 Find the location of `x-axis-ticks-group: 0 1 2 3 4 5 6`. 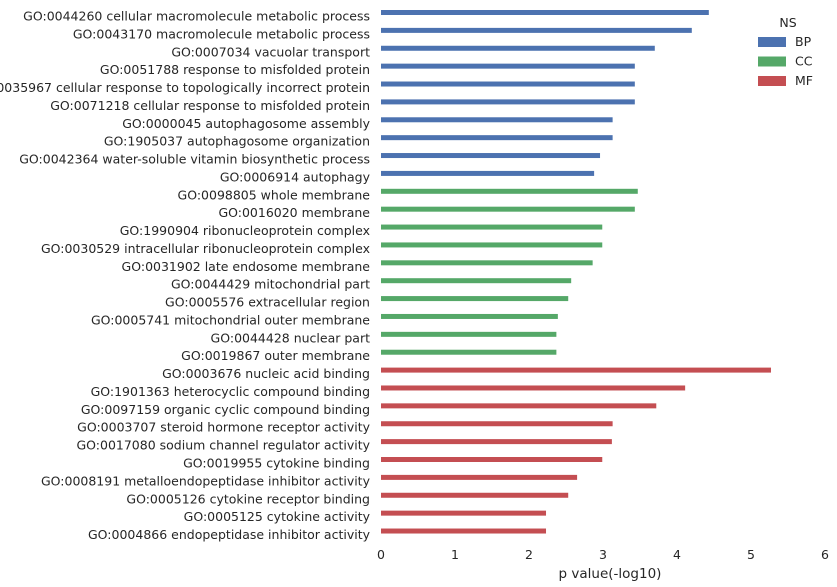

x-axis-ticks-group: 0 1 2 3 4 5 6 is located at coordinates (603, 554).